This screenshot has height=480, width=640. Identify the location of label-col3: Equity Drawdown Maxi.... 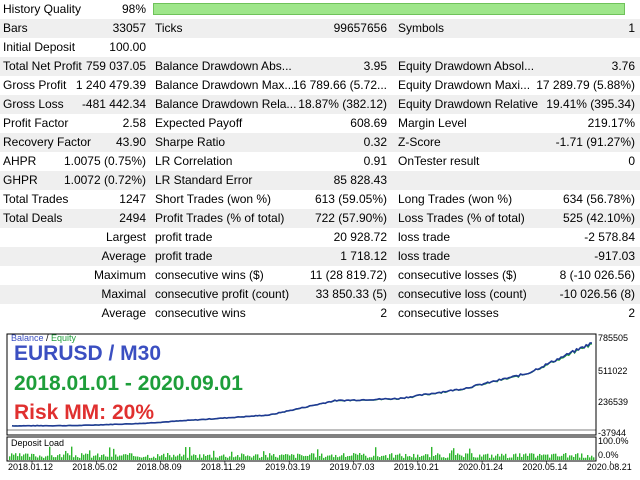
(464, 85).